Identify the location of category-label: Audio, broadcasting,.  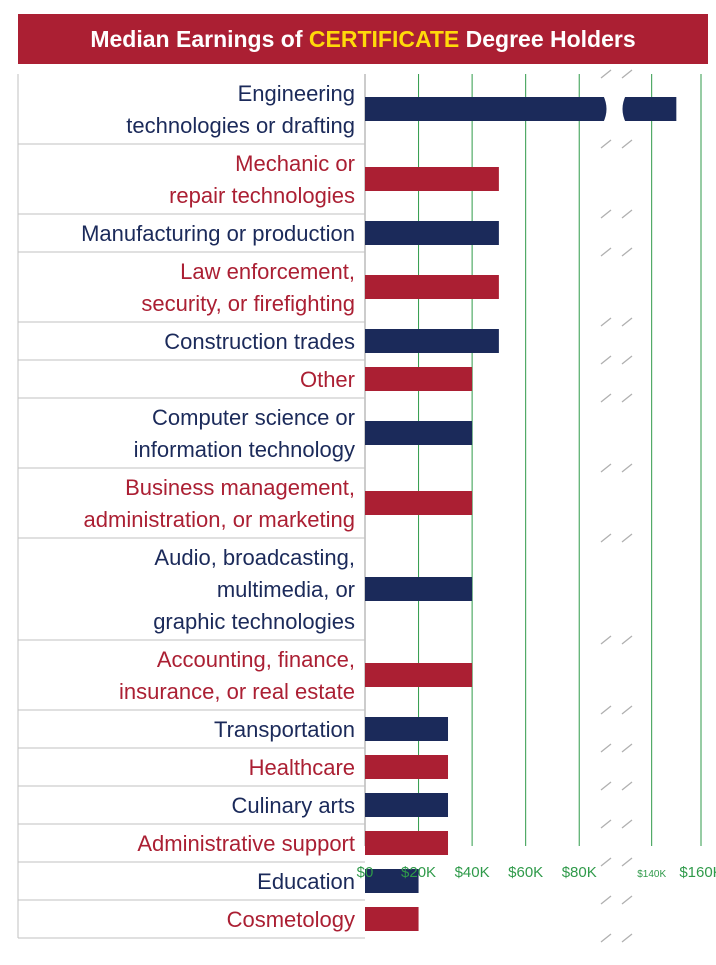
(254, 557).